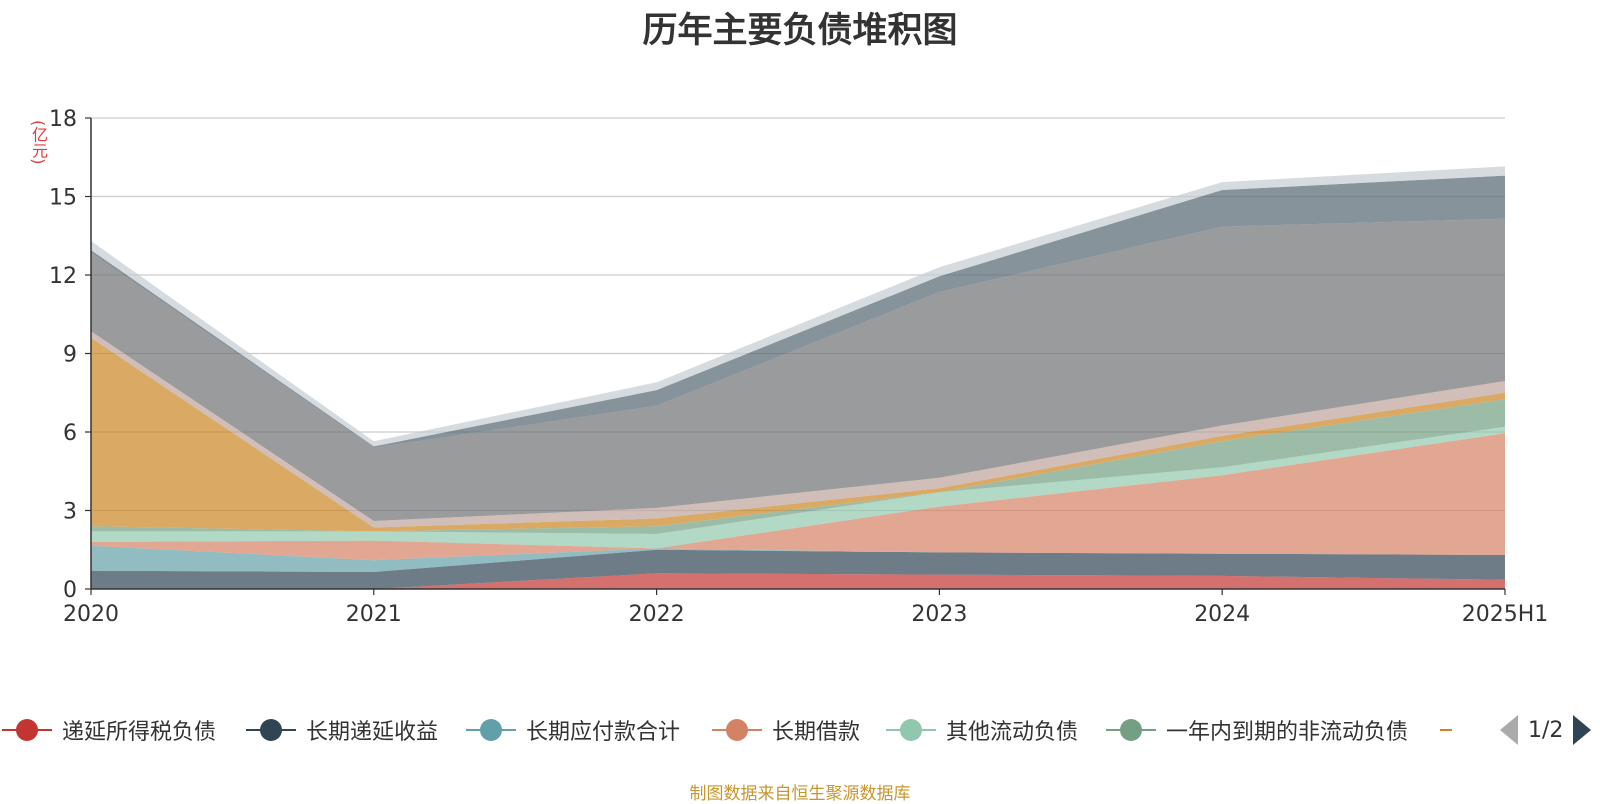  I want to click on y-tick-label: 18, so click(63, 119).